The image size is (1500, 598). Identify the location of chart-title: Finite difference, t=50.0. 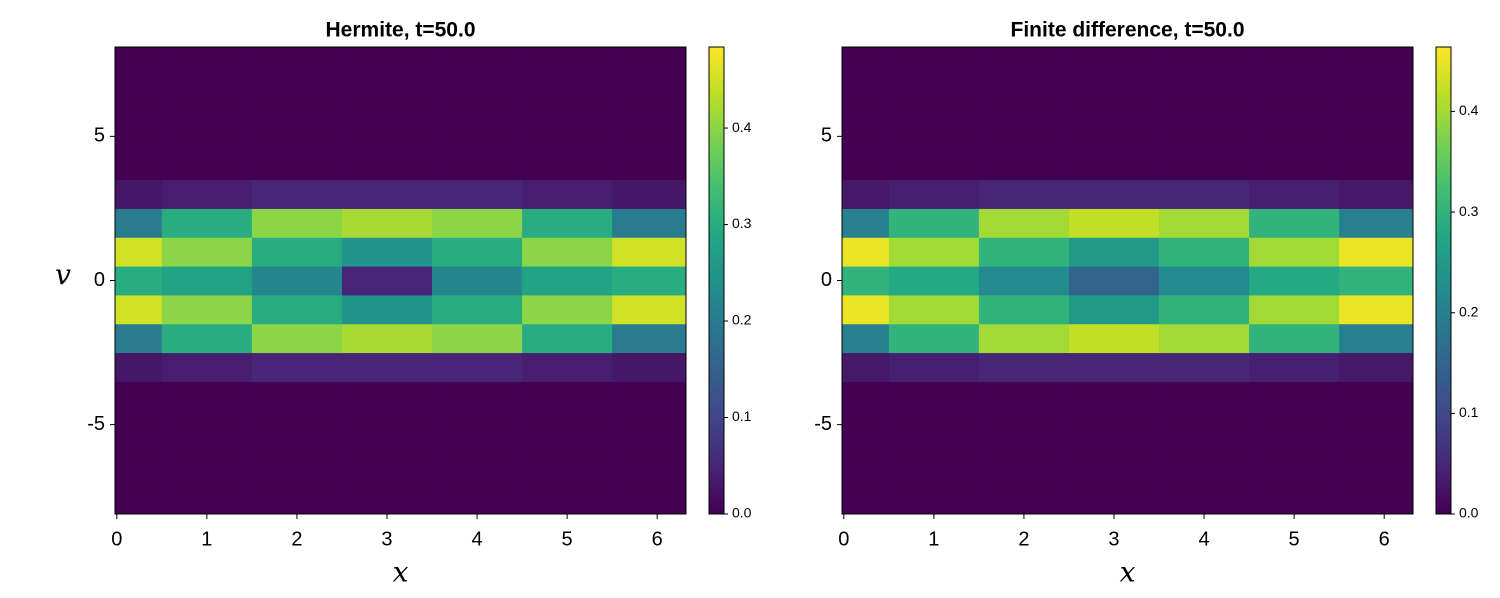
(1128, 30).